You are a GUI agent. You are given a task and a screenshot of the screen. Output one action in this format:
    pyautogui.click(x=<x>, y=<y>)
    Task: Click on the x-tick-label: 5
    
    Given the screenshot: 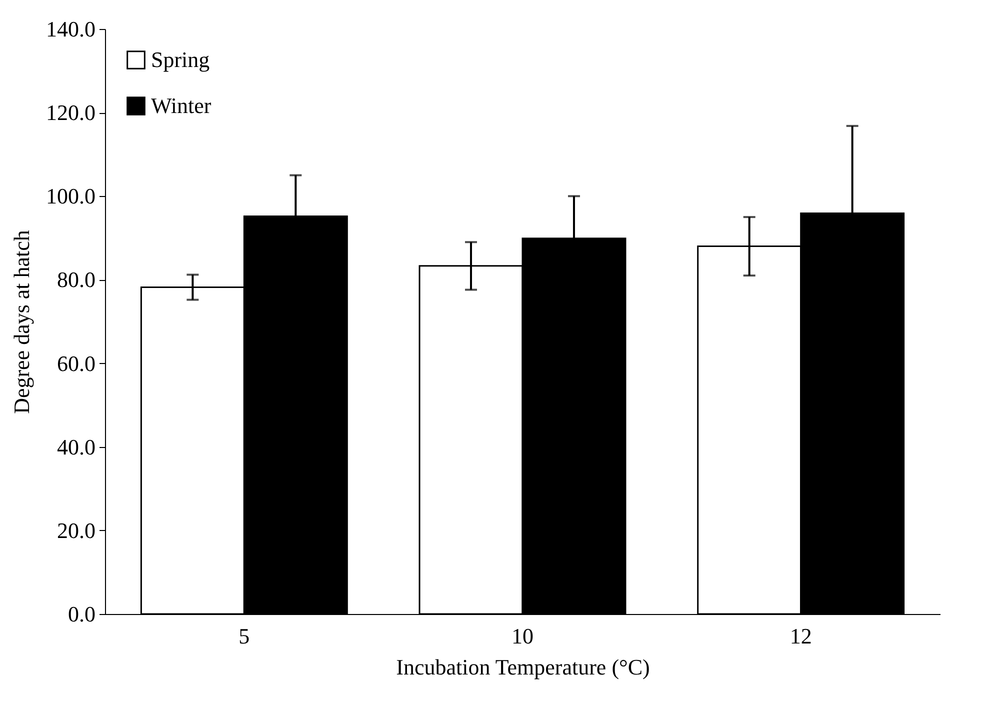 What is the action you would take?
    pyautogui.click(x=244, y=636)
    